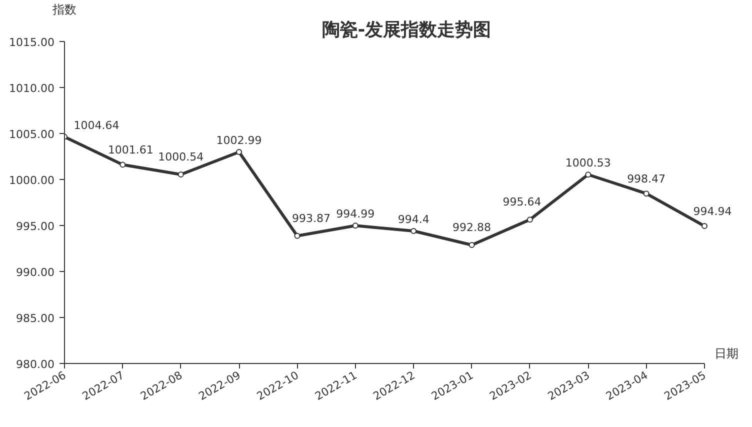  Describe the element at coordinates (726, 353) in the screenshot. I see `x-axis-title: 日期` at that location.